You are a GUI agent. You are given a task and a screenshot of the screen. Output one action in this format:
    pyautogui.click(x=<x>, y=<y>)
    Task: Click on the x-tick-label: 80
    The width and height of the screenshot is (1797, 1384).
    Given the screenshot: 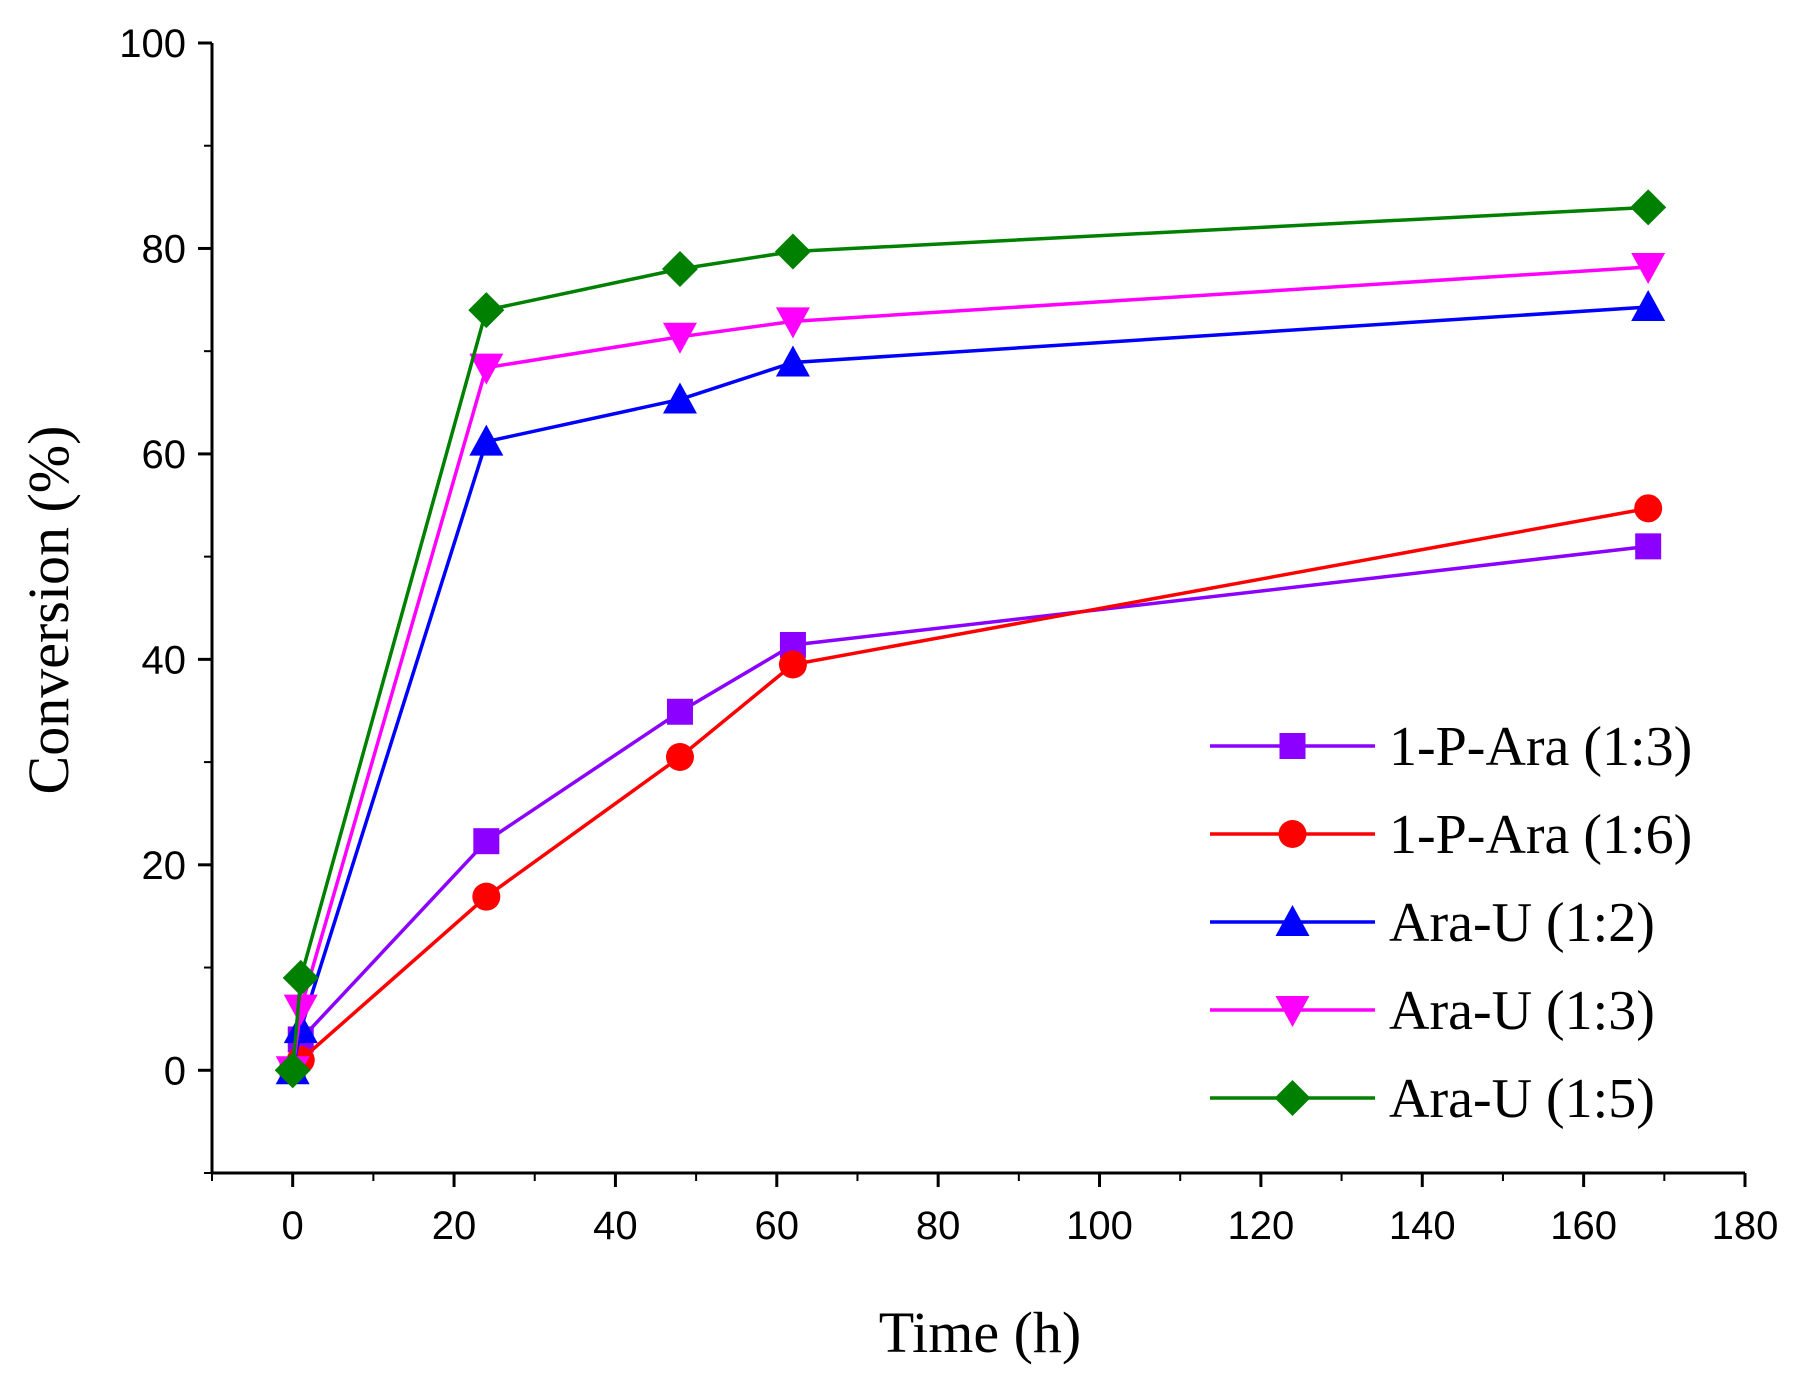 What is the action you would take?
    pyautogui.click(x=938, y=1226)
    